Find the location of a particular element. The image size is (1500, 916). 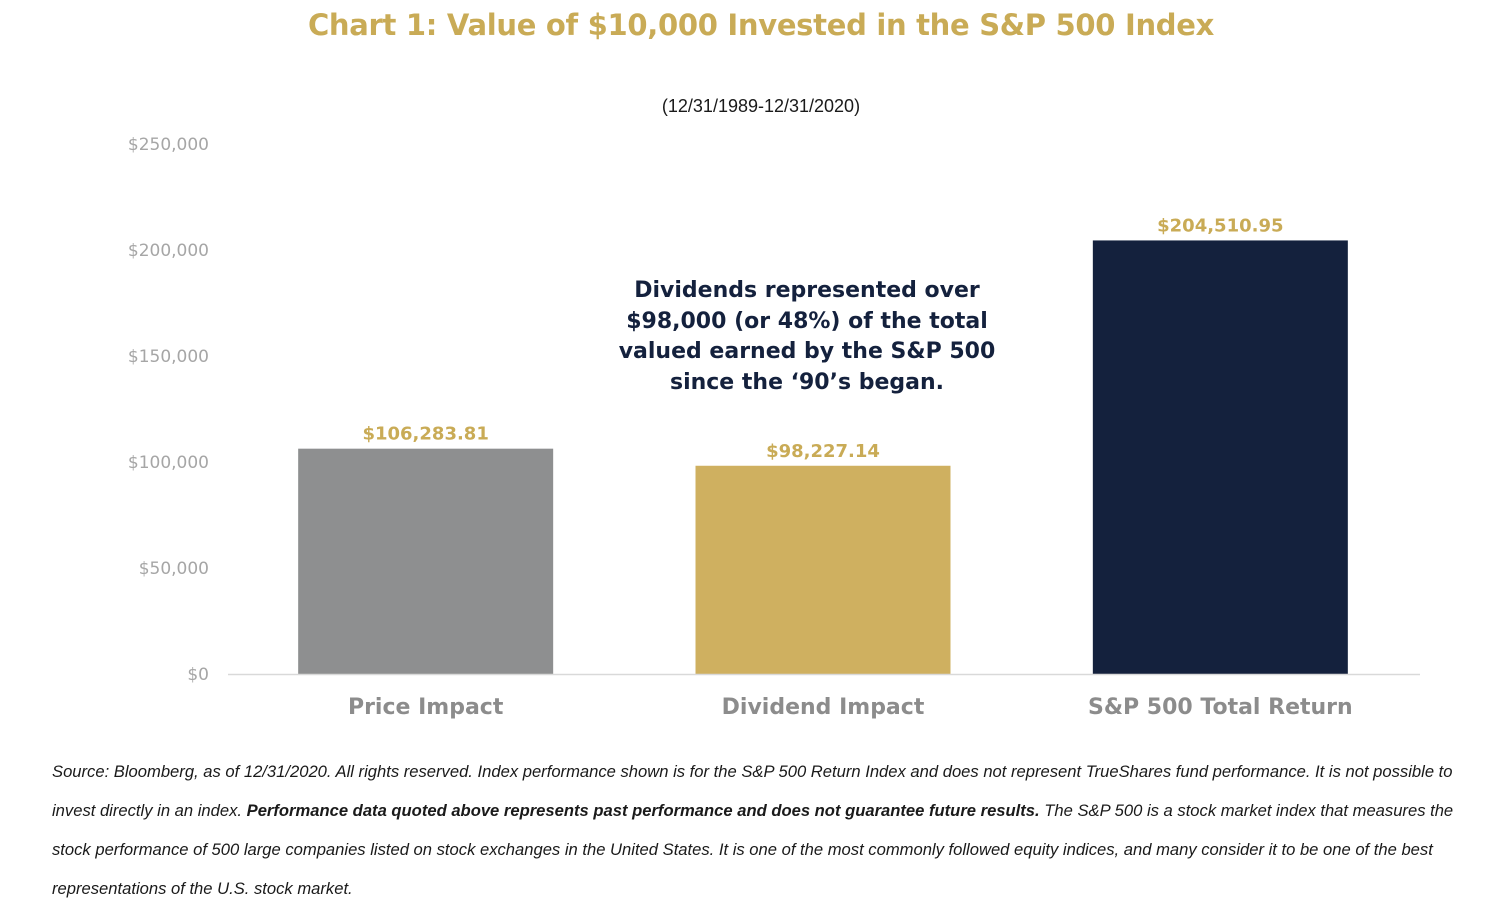

data-label: $204,510.95 is located at coordinates (1220, 225).